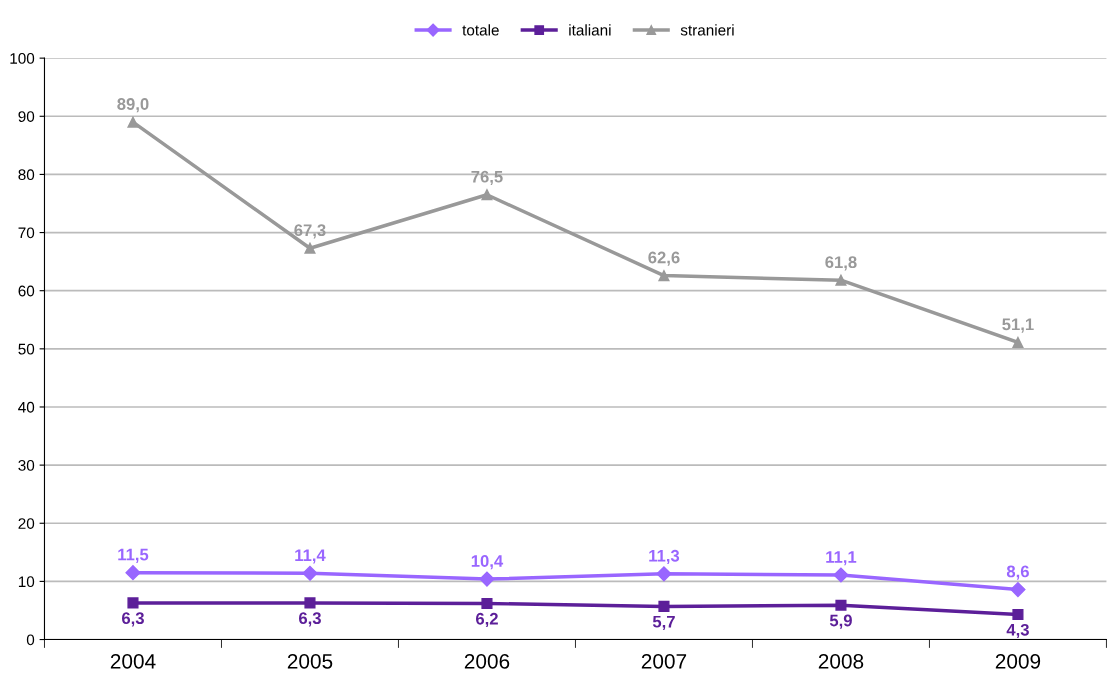  What do you see at coordinates (1018, 661) in the screenshot?
I see `x-tick-label: 2009` at bounding box center [1018, 661].